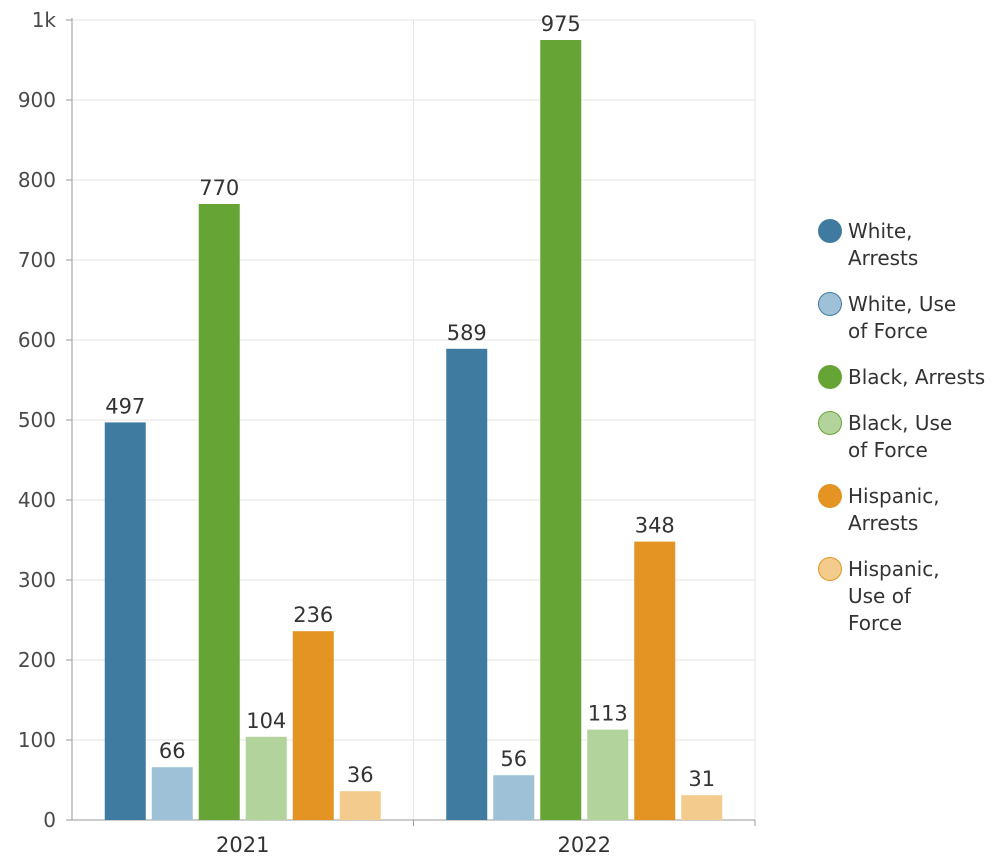 The width and height of the screenshot is (998, 859). Describe the element at coordinates (219, 188) in the screenshot. I see `data-label: 770` at that location.